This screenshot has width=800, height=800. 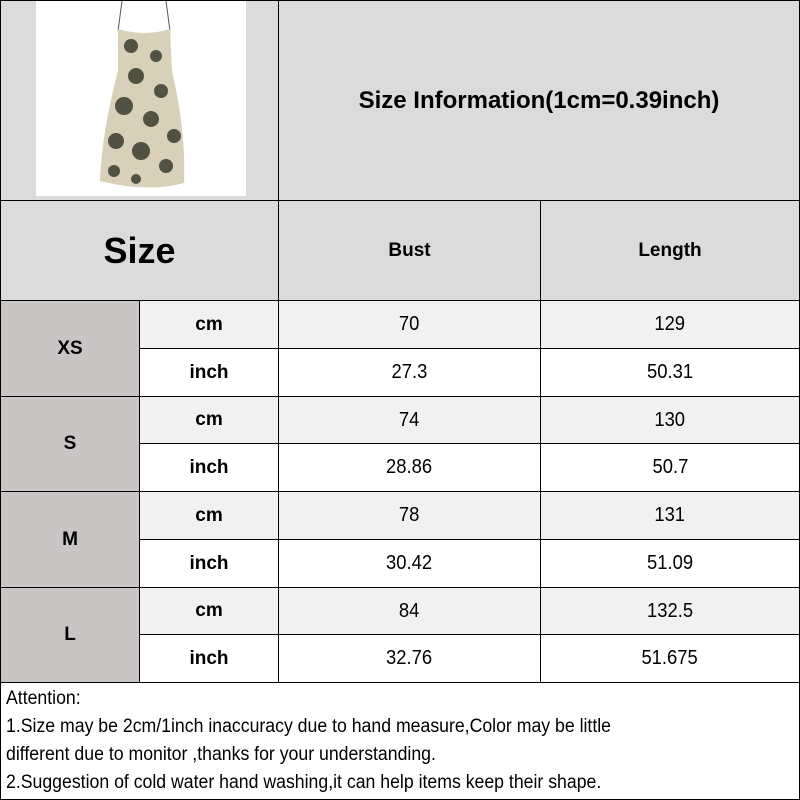 I want to click on bust-value: 28.86, so click(x=409, y=467).